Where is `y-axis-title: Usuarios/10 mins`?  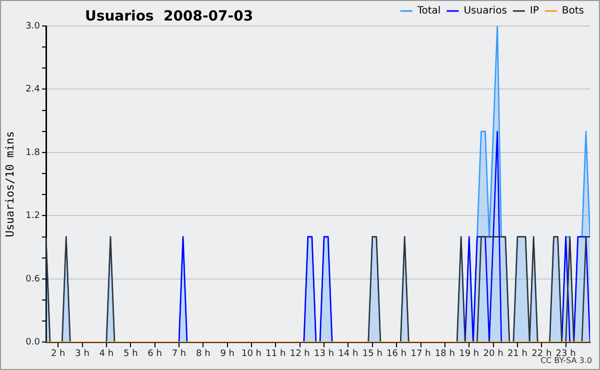
y-axis-title: Usuarios/10 mins is located at coordinates (9, 184).